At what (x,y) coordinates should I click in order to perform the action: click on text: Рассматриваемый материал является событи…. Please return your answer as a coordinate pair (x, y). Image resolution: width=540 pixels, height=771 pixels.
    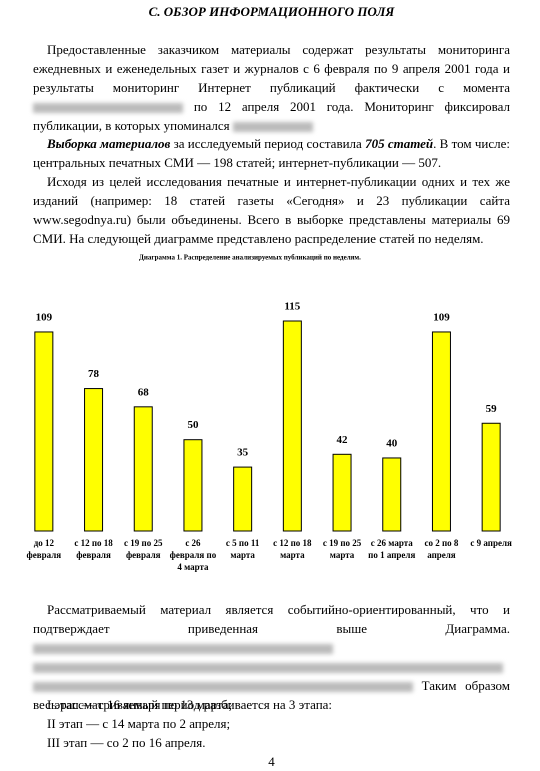
    Looking at the image, I should click on (271, 619).